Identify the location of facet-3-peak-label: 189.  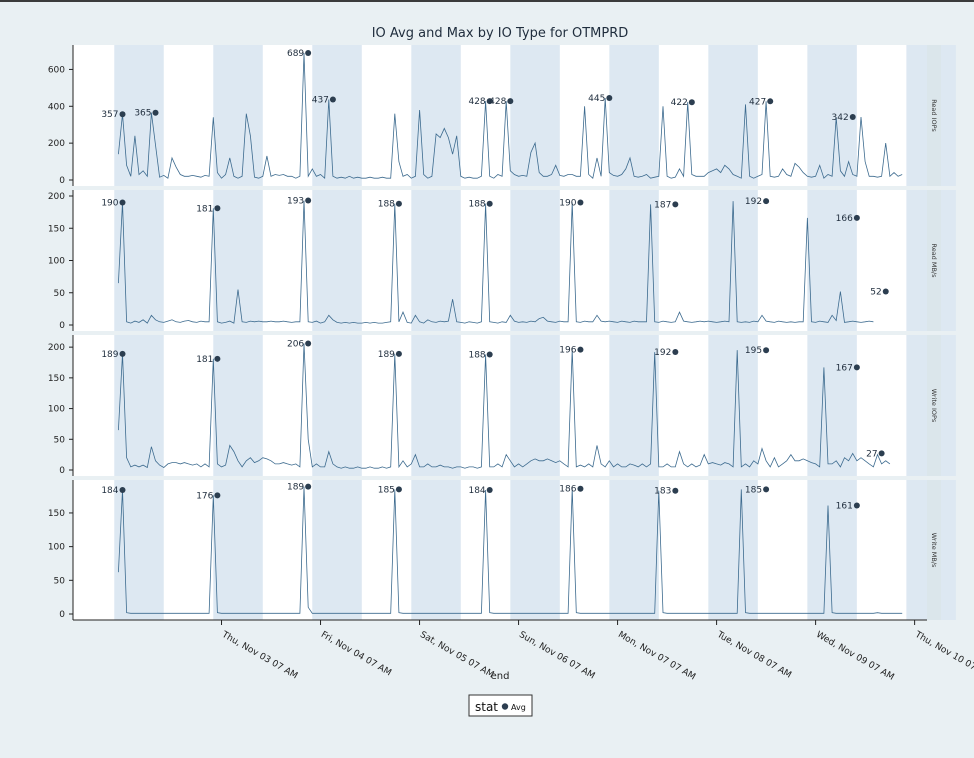
(295, 488).